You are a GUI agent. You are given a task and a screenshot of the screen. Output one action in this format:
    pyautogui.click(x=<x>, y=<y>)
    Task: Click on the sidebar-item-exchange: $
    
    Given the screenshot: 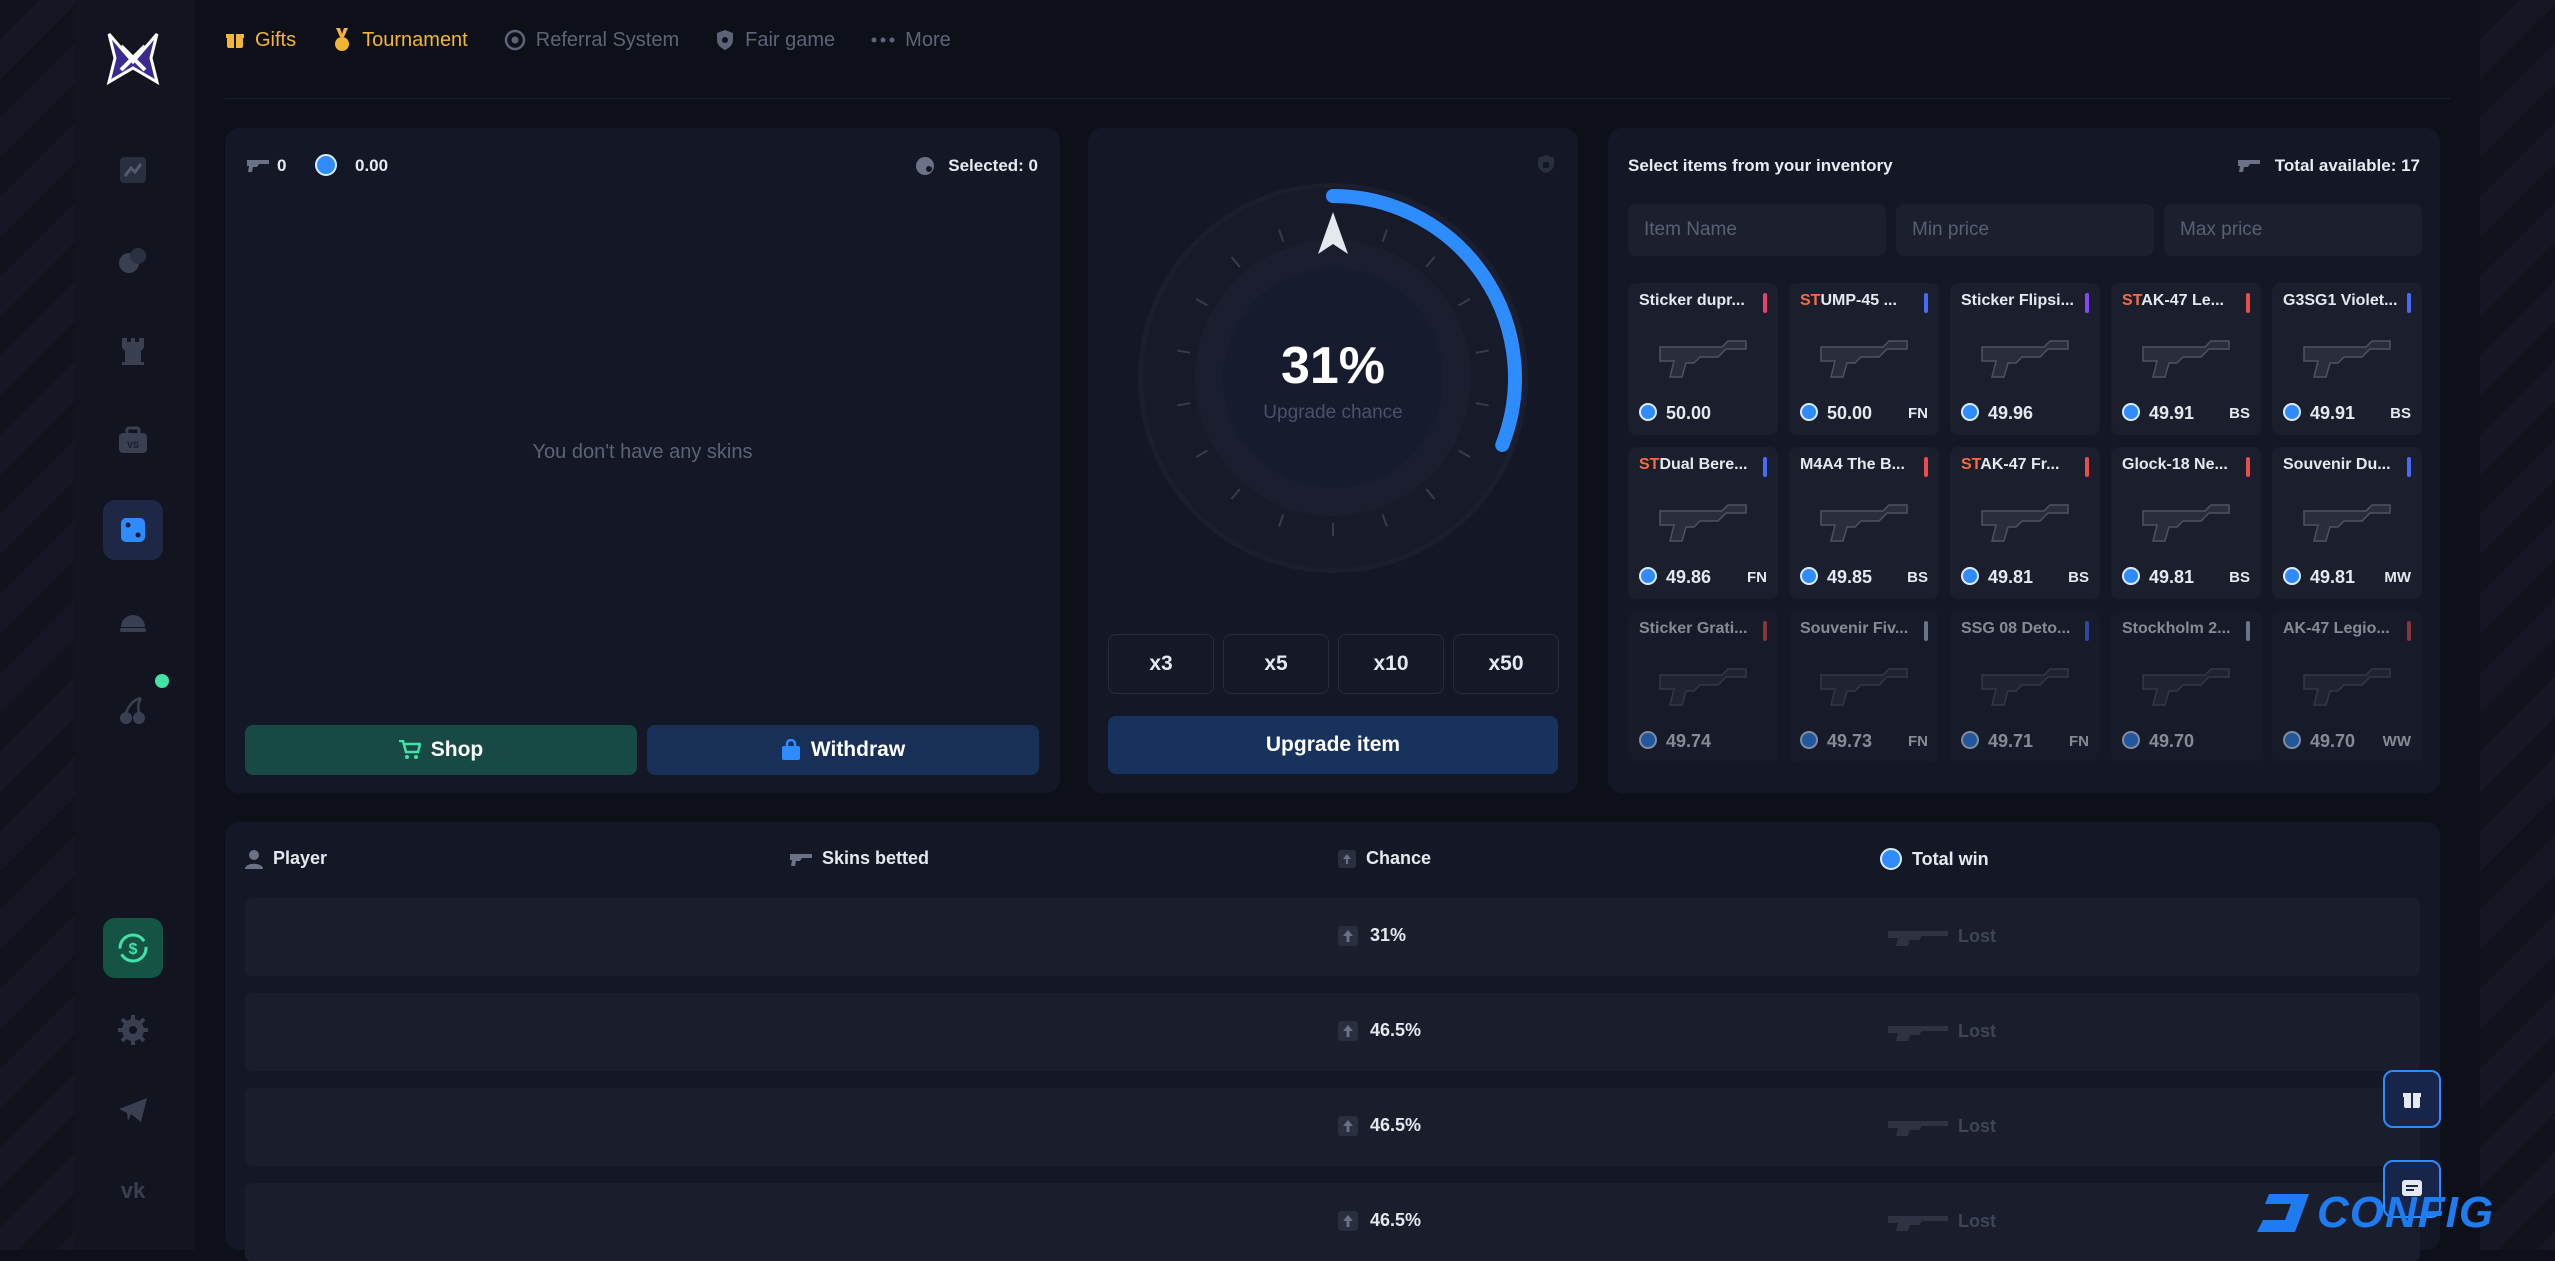 What is the action you would take?
    pyautogui.click(x=133, y=948)
    